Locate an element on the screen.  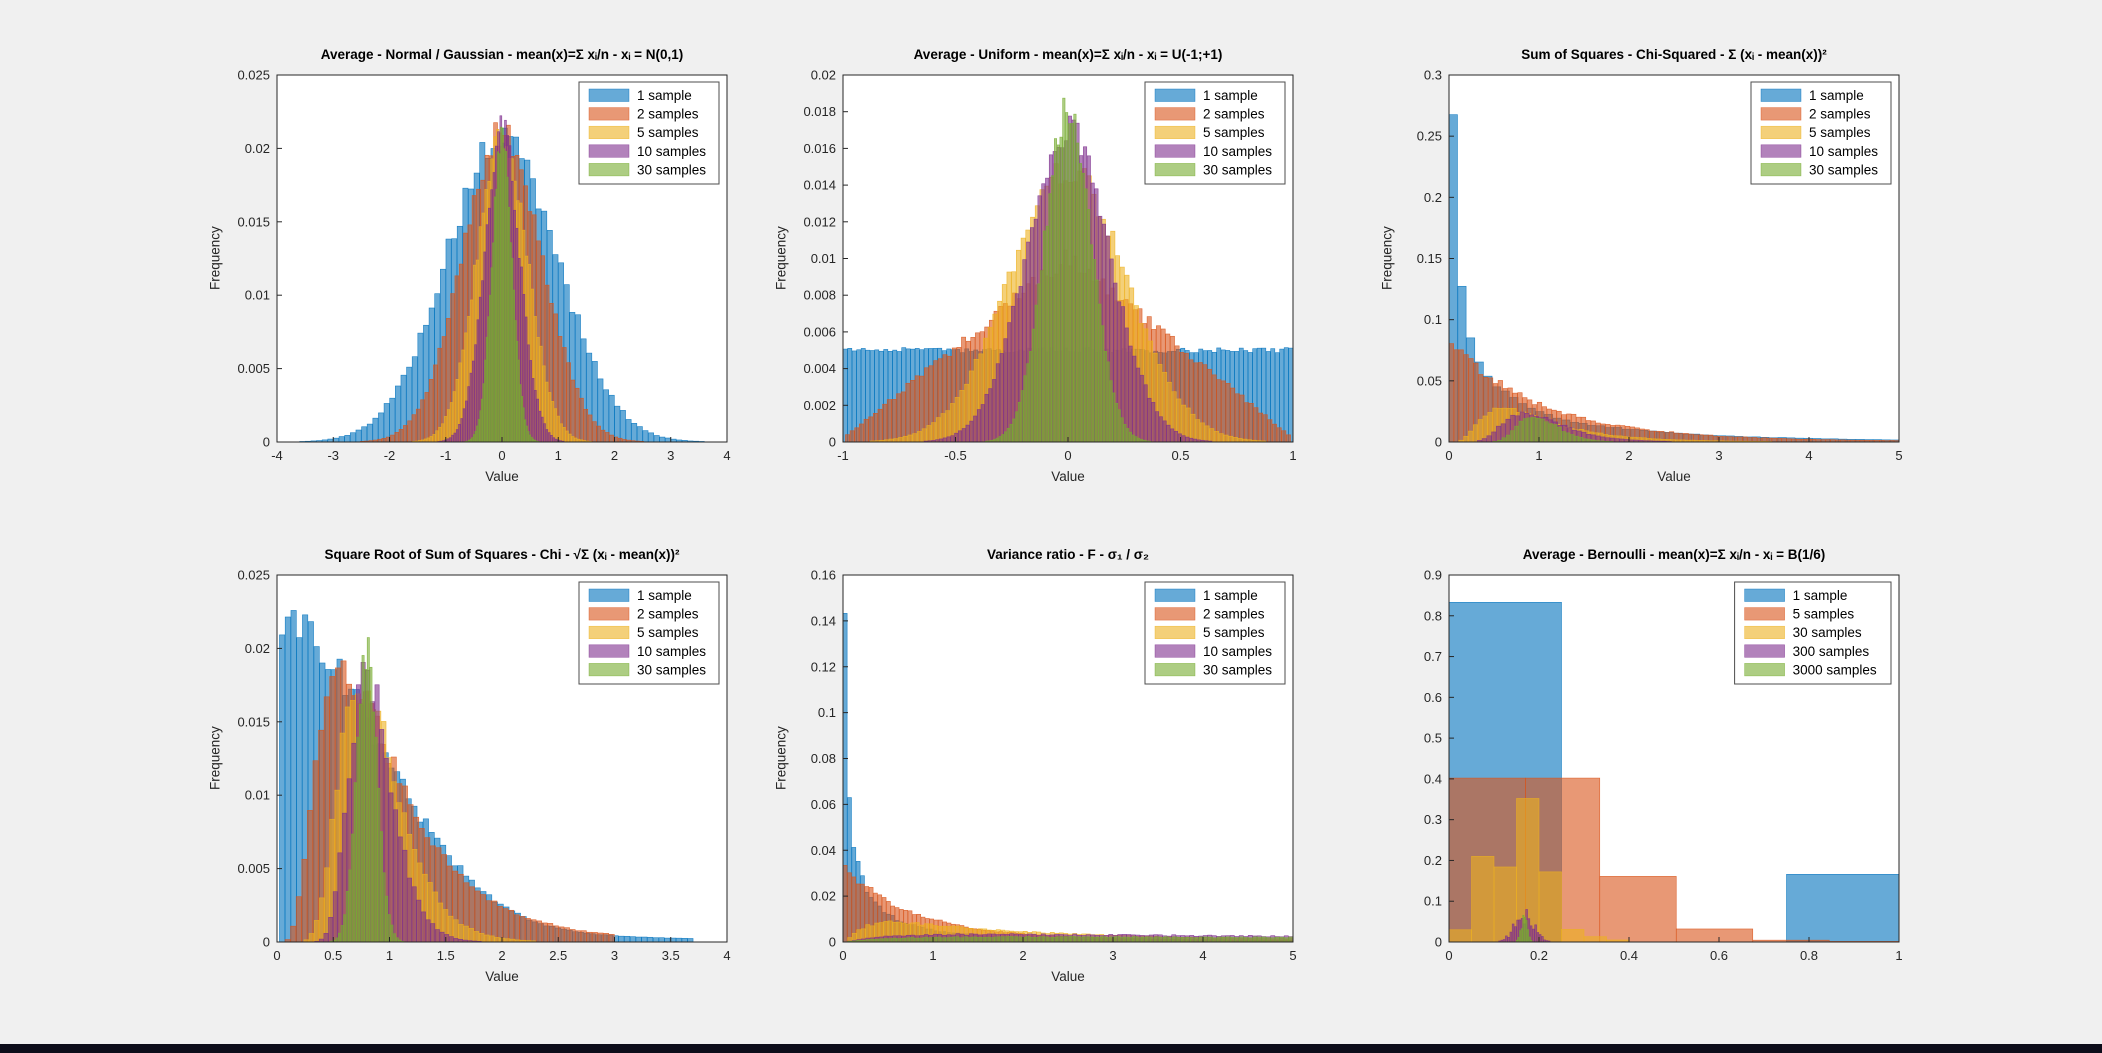
svg-text: 0.6 is located at coordinates (1719, 955).